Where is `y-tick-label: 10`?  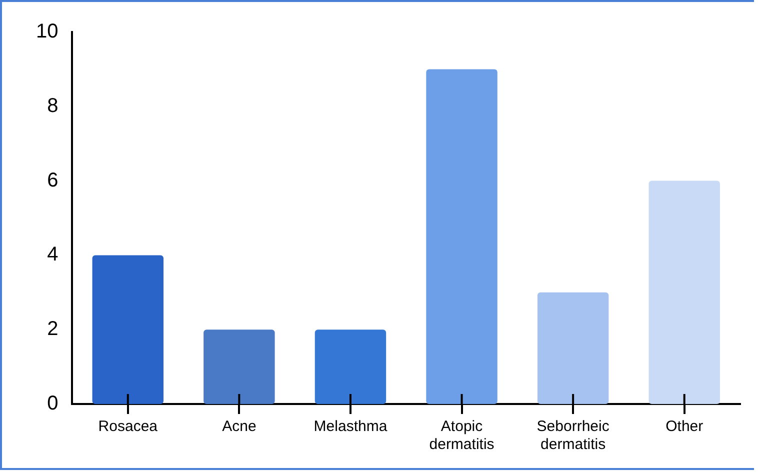
y-tick-label: 10 is located at coordinates (47, 31).